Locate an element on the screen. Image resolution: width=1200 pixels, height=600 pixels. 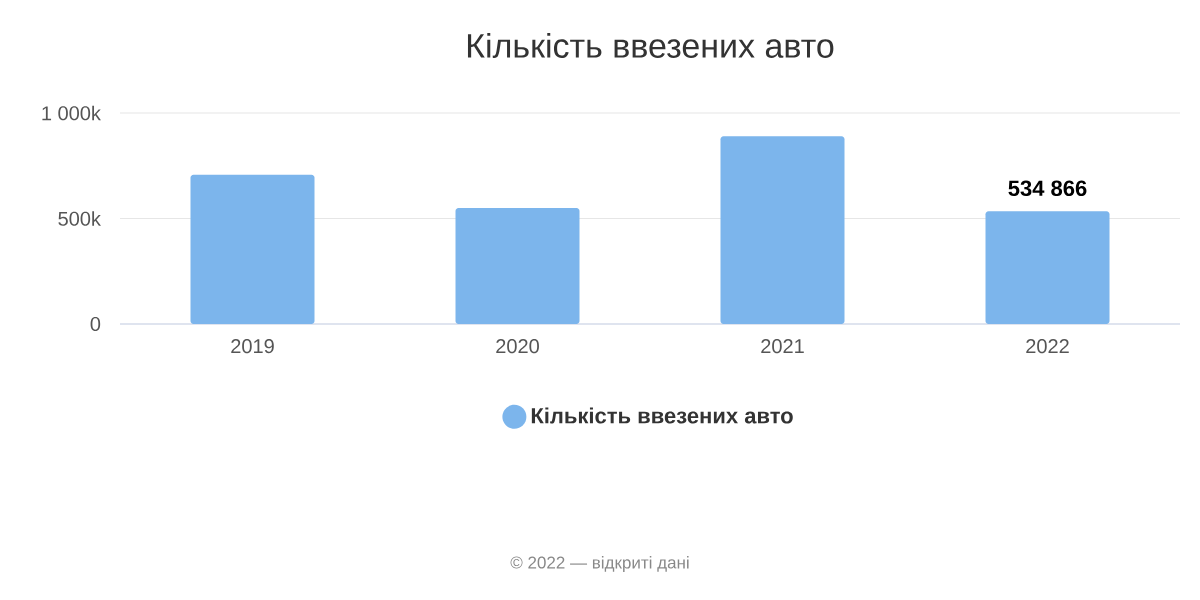
x-tick-label: 2020 is located at coordinates (517, 346).